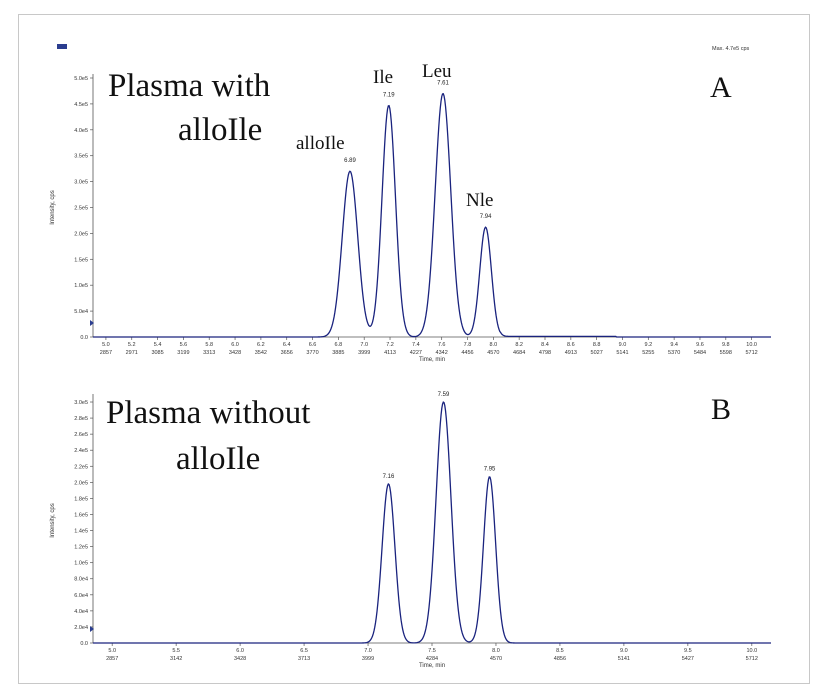 The height and width of the screenshot is (694, 825). What do you see at coordinates (81, 596) in the screenshot?
I see `y-tick-label: 6.0e4` at bounding box center [81, 596].